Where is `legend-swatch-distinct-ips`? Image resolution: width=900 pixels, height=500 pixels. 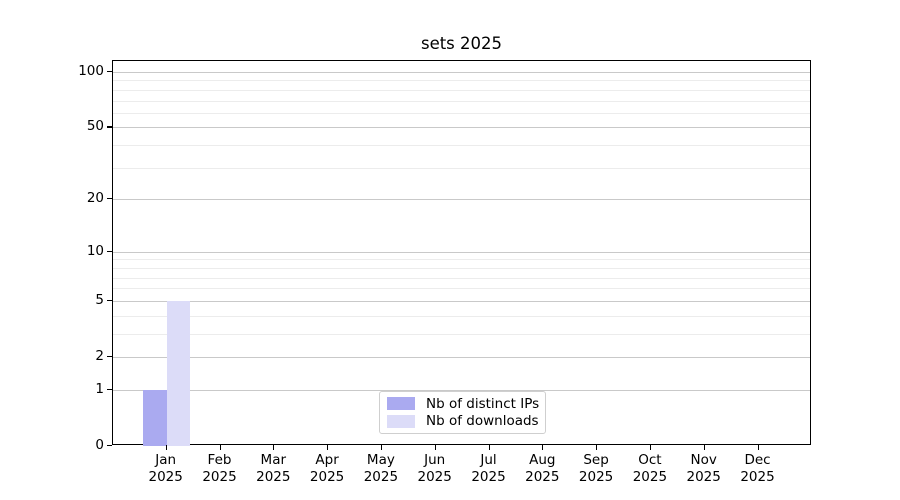 legend-swatch-distinct-ips is located at coordinates (401, 404).